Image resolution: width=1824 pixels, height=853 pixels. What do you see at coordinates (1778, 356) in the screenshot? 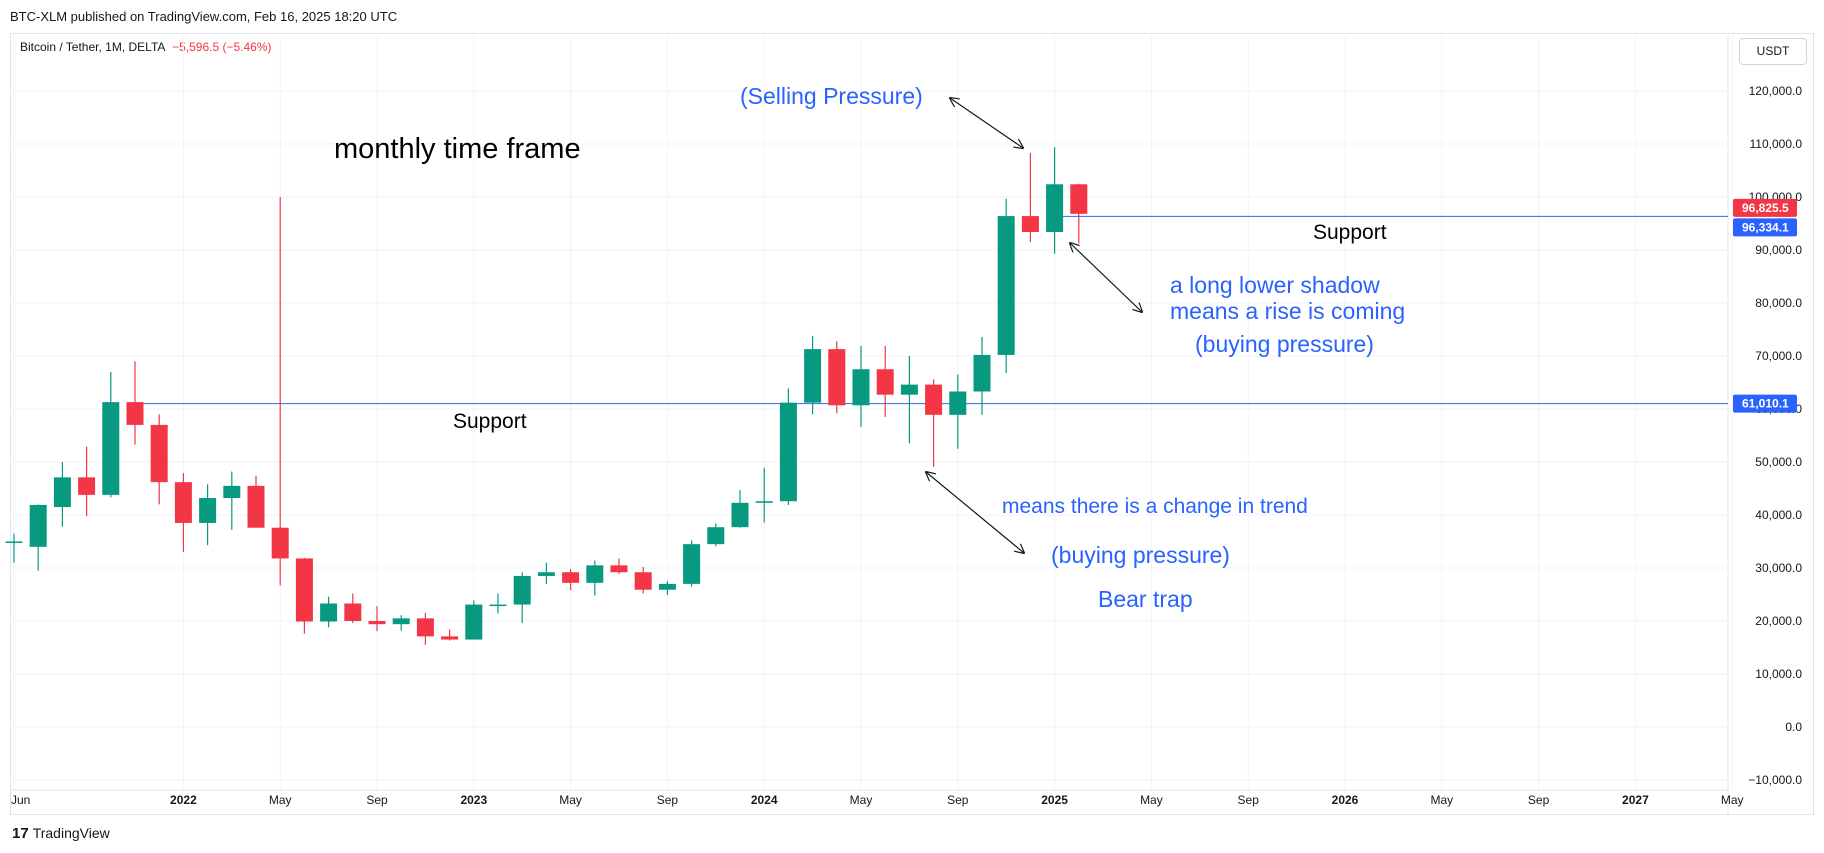
I see `y-tick-label: 70,000.0` at bounding box center [1778, 356].